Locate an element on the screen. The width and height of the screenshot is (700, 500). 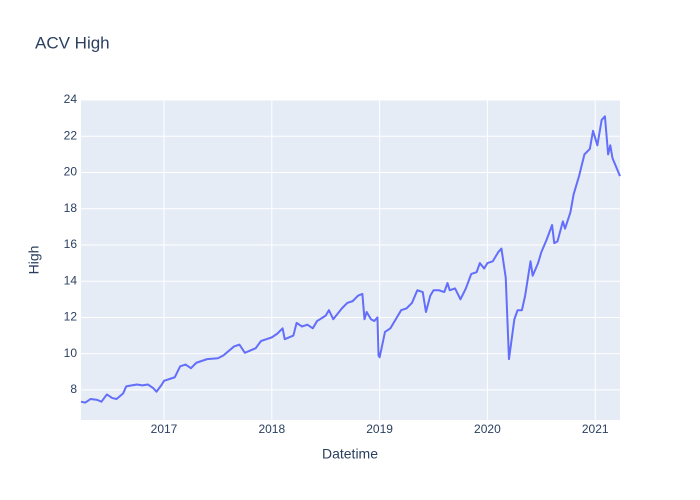
x-tick-label: 2017 is located at coordinates (164, 429).